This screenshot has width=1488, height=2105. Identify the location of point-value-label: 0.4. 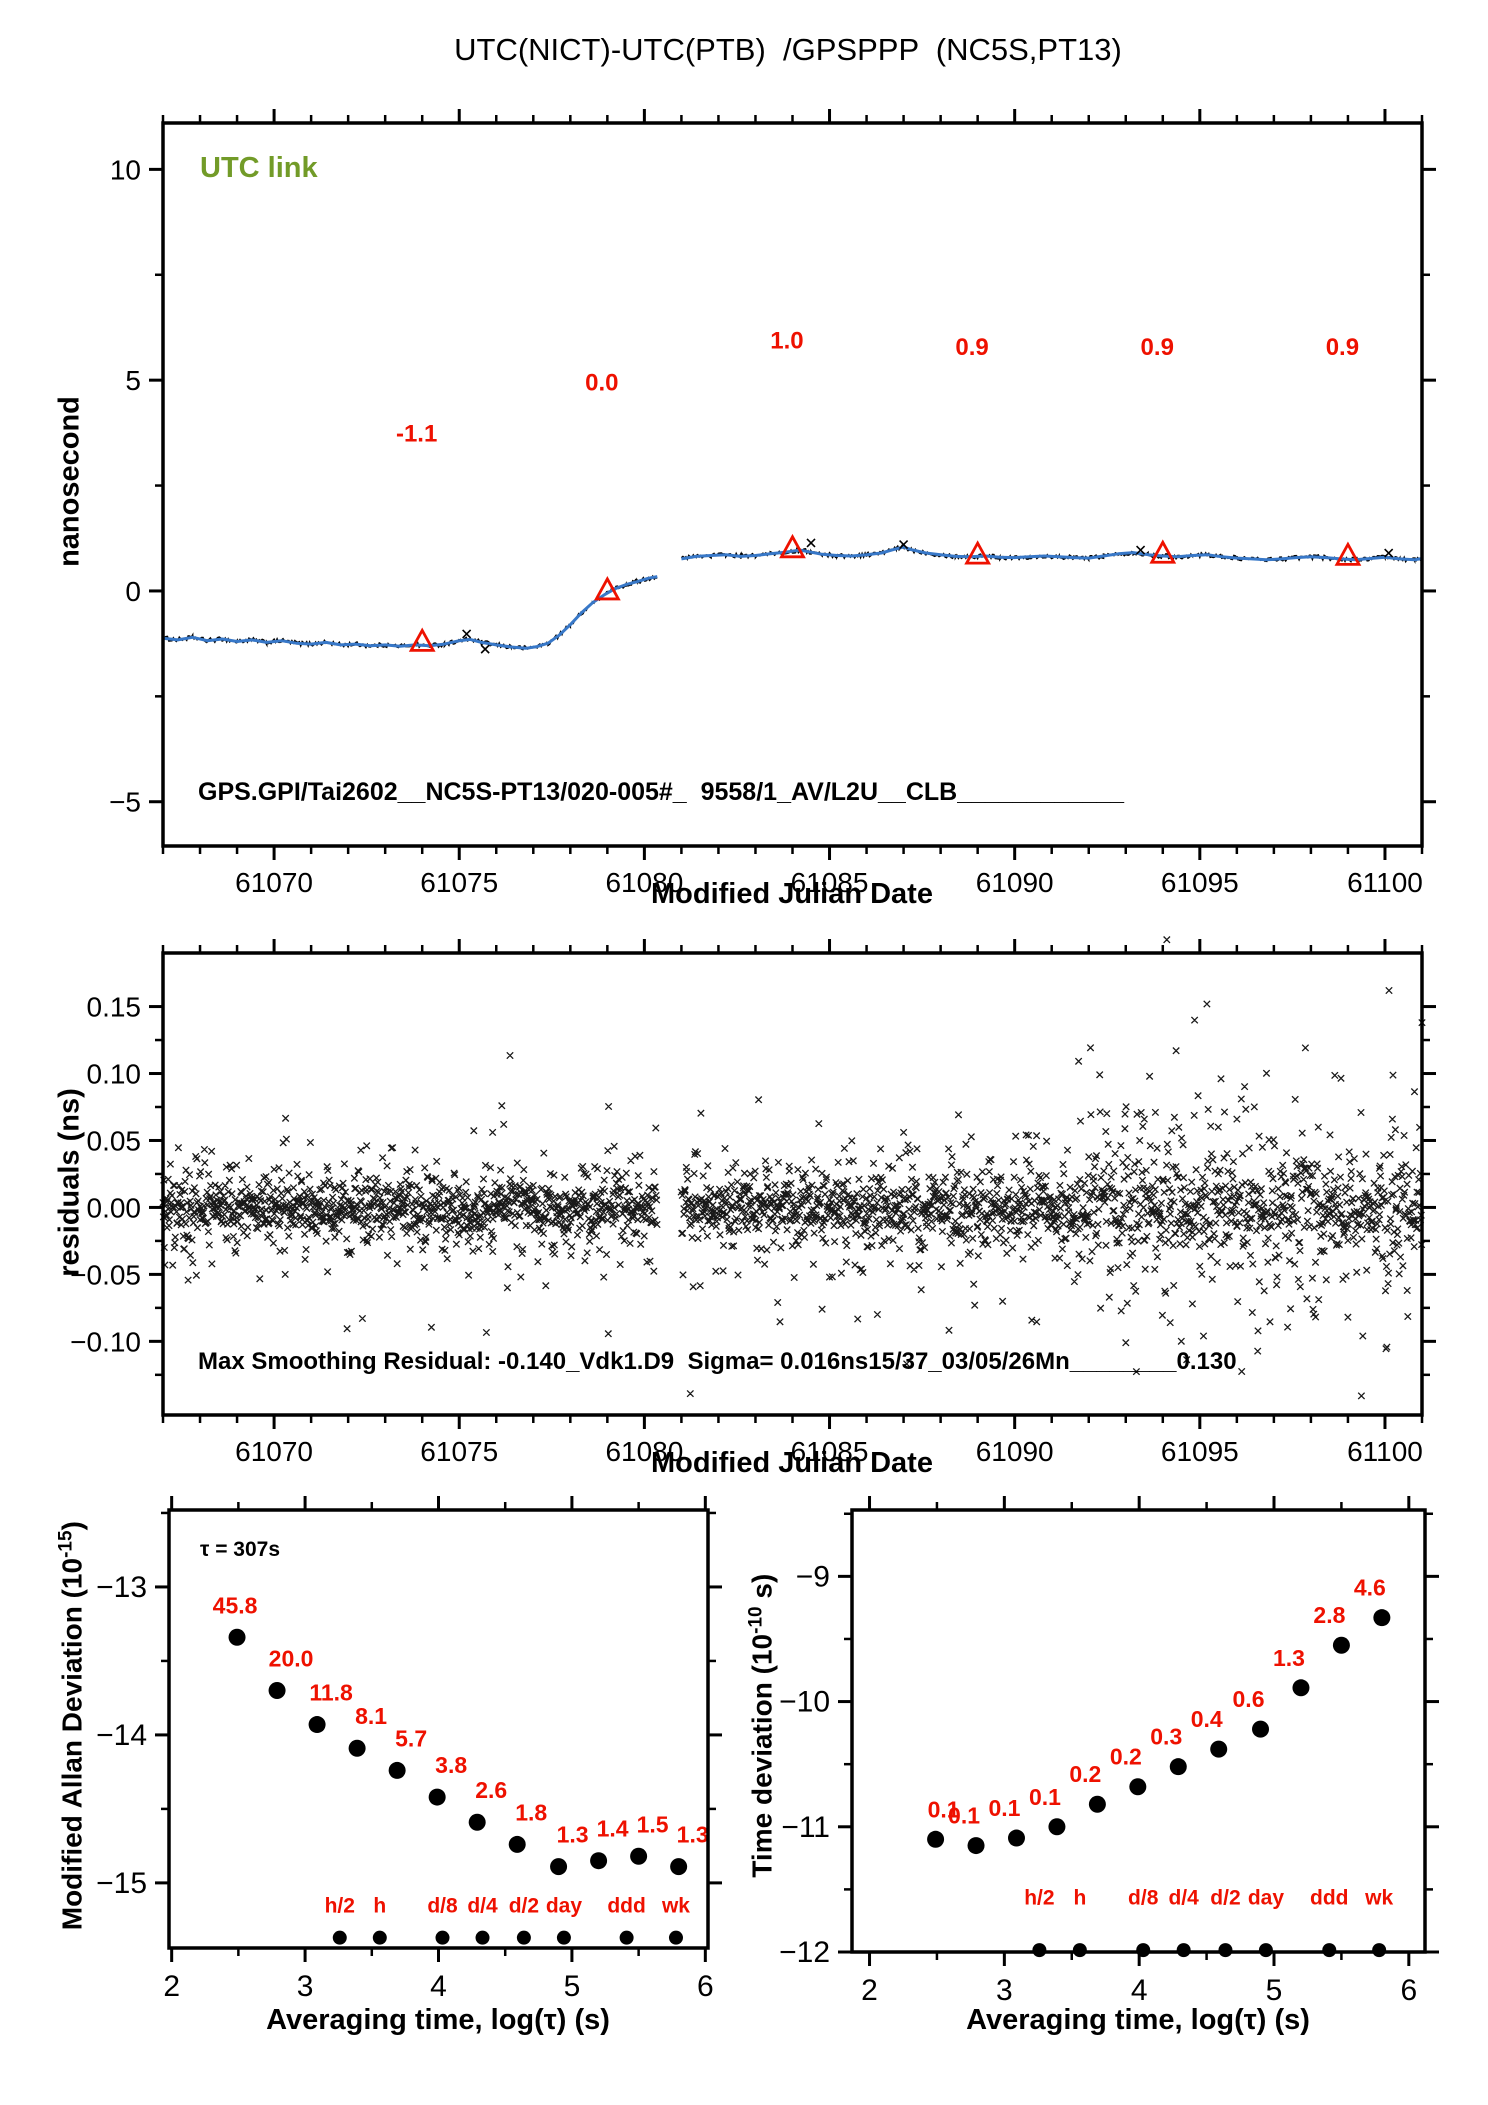
(1207, 1719).